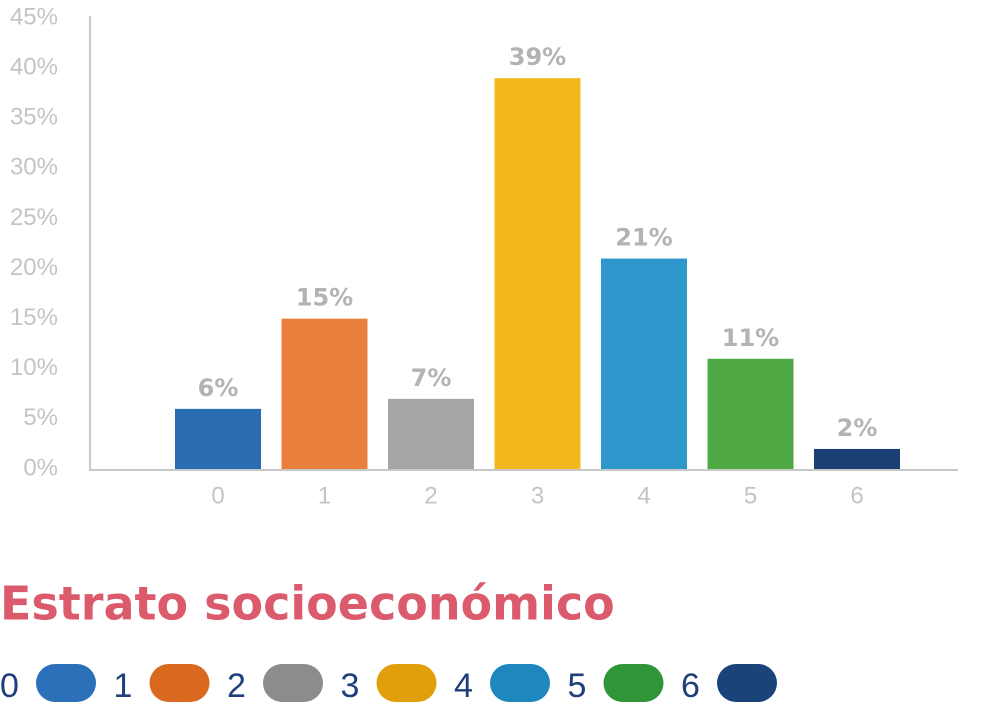 This screenshot has height=714, width=986. I want to click on y-tick-label: 40%, so click(34, 66).